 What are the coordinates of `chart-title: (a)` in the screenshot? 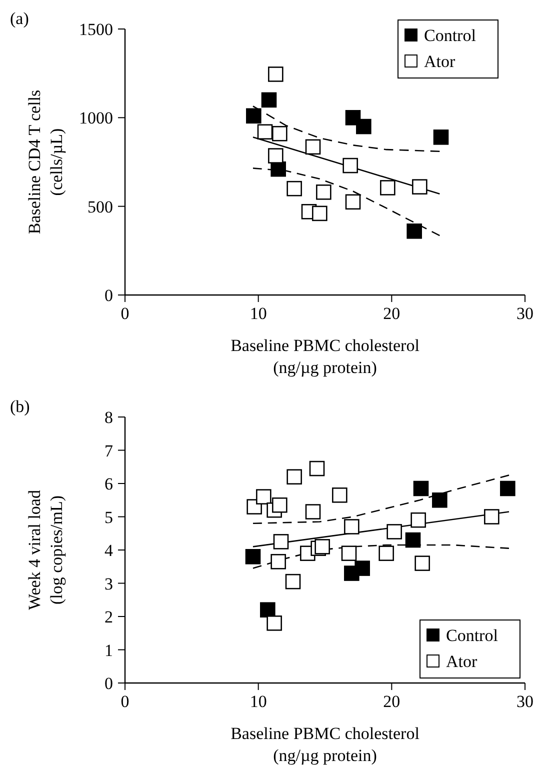 It's located at (19, 18).